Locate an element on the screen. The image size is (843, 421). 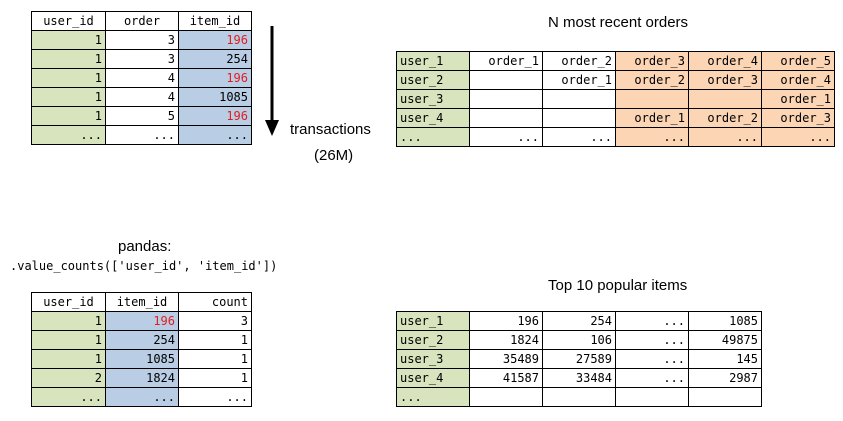
table-cell: 1085 is located at coordinates (142, 359).